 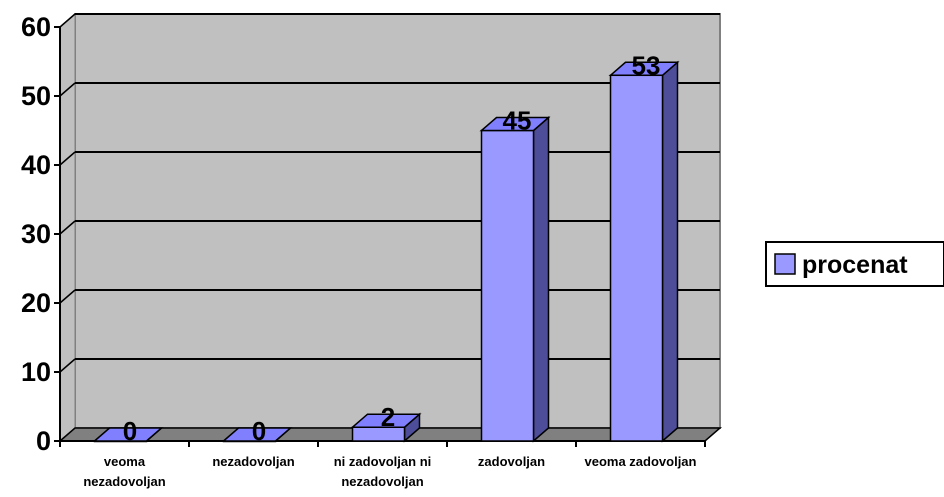 What do you see at coordinates (36, 165) in the screenshot?
I see `y-tick-label: 40` at bounding box center [36, 165].